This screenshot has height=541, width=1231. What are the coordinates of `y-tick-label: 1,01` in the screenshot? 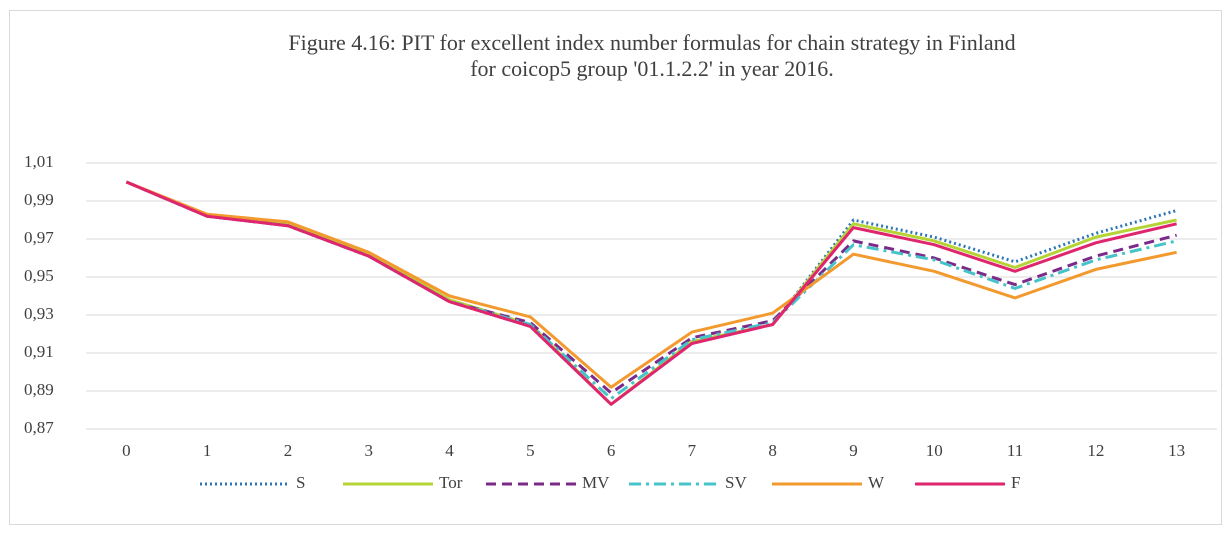 It's located at (39, 161).